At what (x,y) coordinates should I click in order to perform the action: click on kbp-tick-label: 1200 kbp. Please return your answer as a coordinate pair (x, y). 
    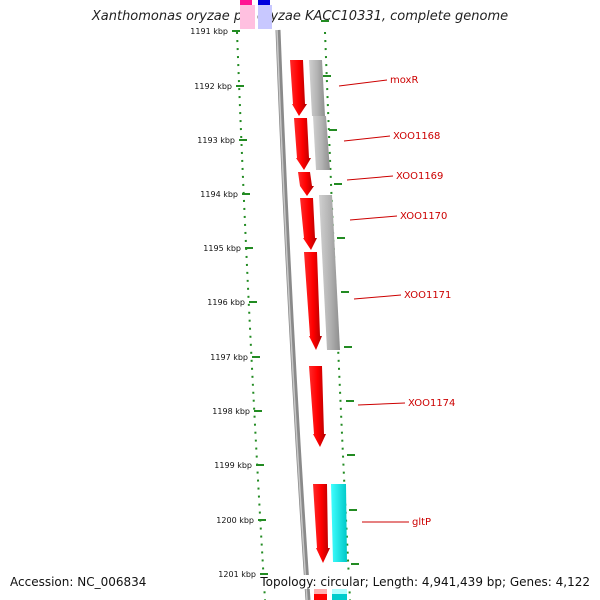
    Looking at the image, I should click on (235, 520).